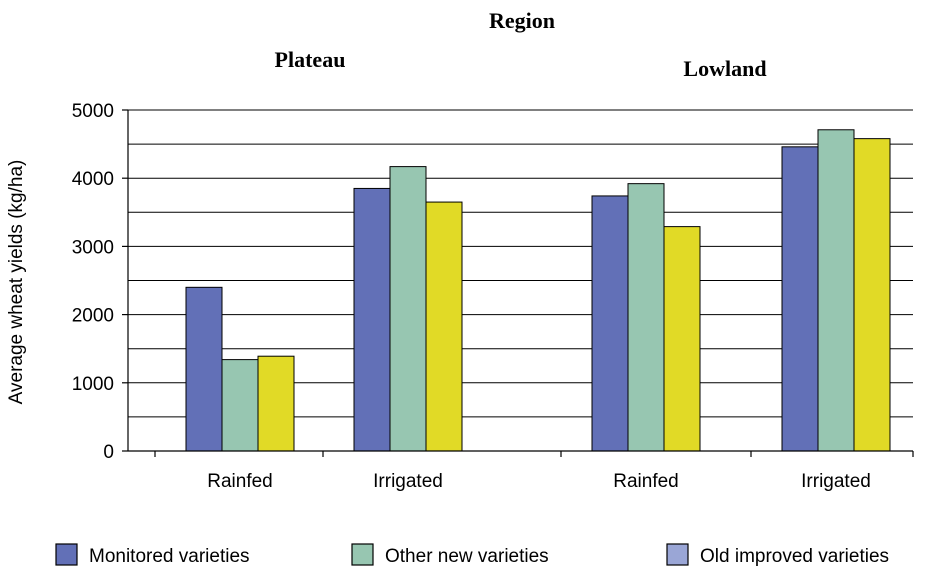 The image size is (945, 572). I want to click on legend-label: Other new varieties, so click(467, 556).